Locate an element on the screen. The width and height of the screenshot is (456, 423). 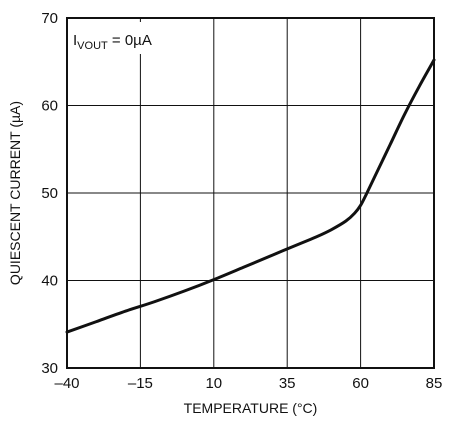
x-tick-labels: –40 –15 10 35 60 85 is located at coordinates (248, 383).